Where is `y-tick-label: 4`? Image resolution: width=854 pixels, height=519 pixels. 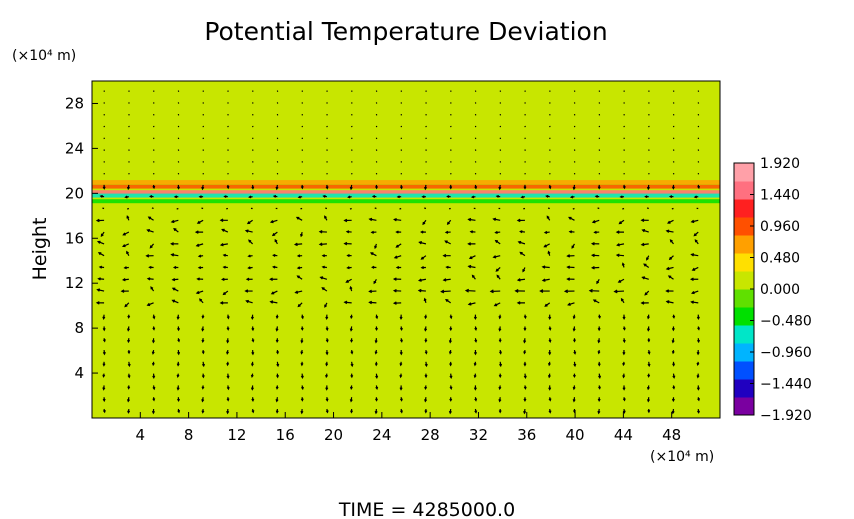 y-tick-label: 4 is located at coordinates (79, 373).